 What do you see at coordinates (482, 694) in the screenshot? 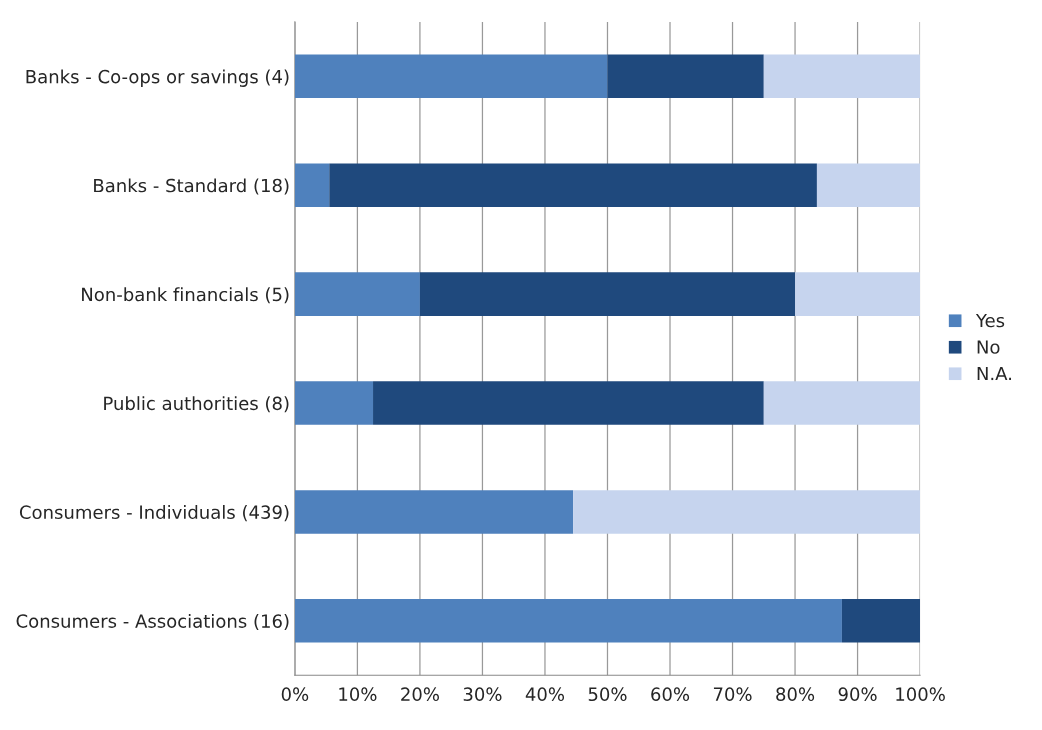
I see `x-tick-label: 30%` at bounding box center [482, 694].